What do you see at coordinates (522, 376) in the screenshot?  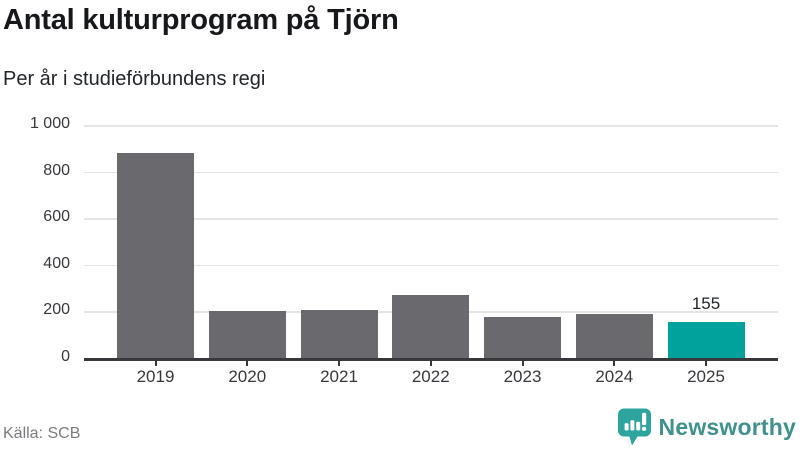 I see `x-axis-tick-label: 2023` at bounding box center [522, 376].